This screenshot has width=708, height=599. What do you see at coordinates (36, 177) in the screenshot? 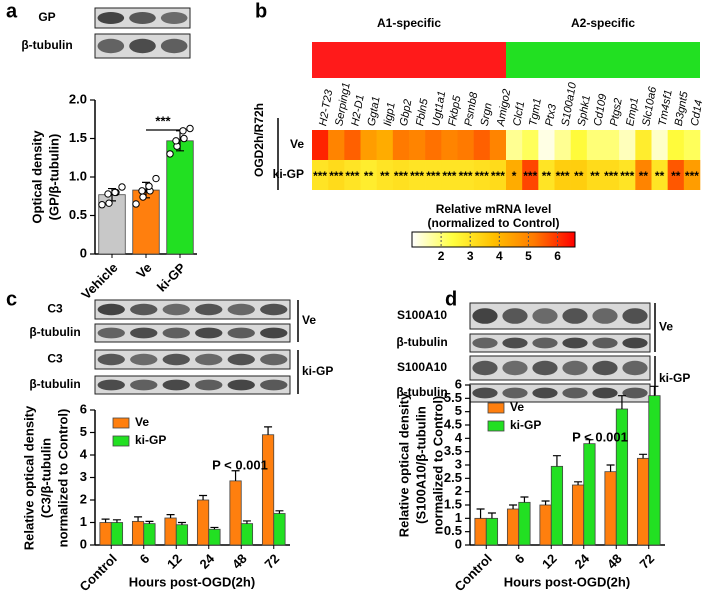
I see `y-axis-label: Optical density` at bounding box center [36, 177].